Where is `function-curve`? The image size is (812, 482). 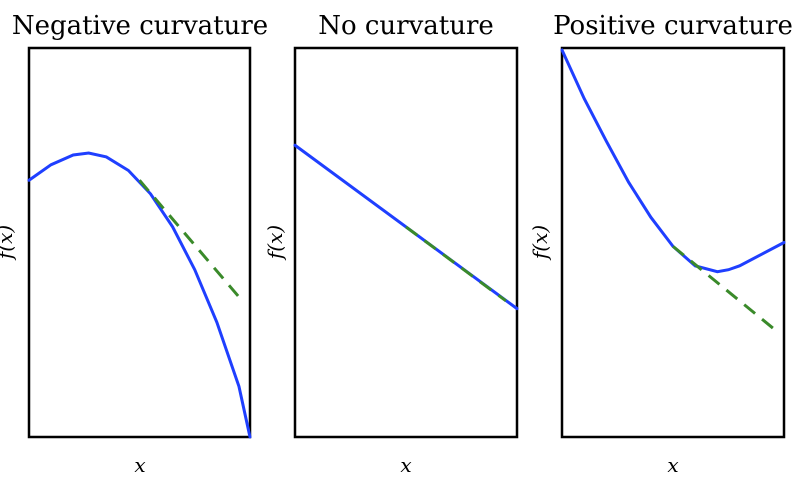
function-curve is located at coordinates (673, 161).